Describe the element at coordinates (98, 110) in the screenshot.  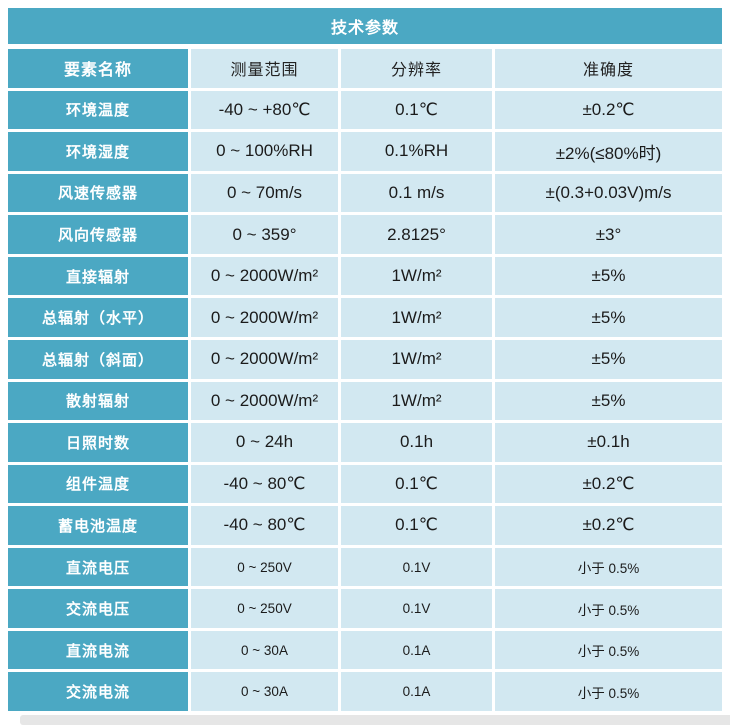
I see `row-label: 环境温度` at that location.